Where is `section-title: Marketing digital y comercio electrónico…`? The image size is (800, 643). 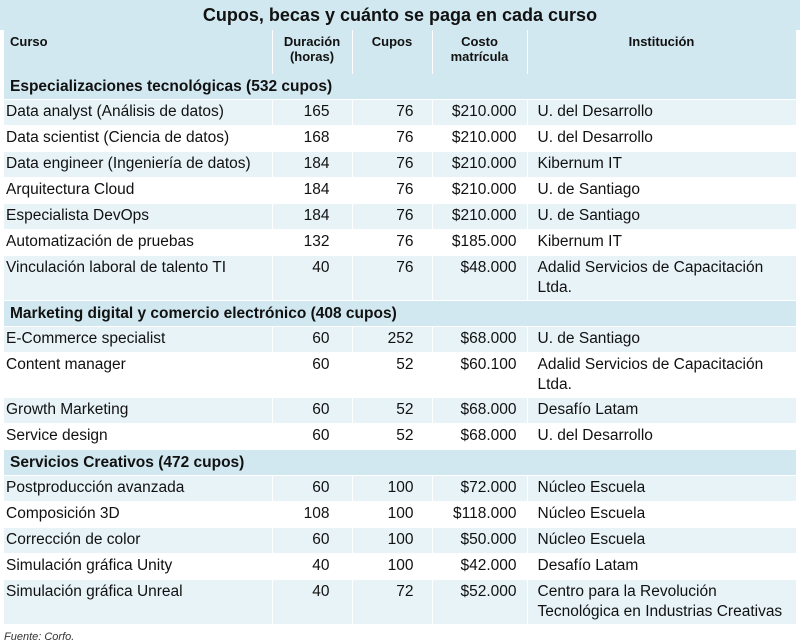
section-title: Marketing digital y comercio electrónico… is located at coordinates (400, 313).